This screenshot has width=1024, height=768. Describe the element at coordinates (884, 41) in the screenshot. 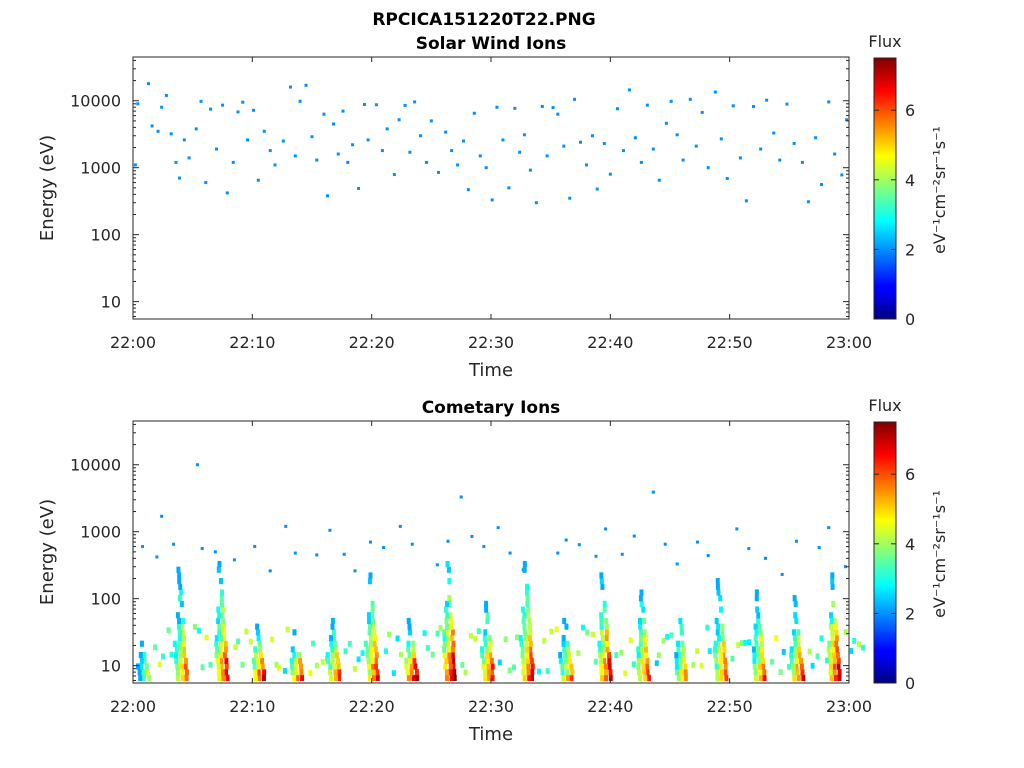

I see `colorbar-title-1: Flux` at that location.